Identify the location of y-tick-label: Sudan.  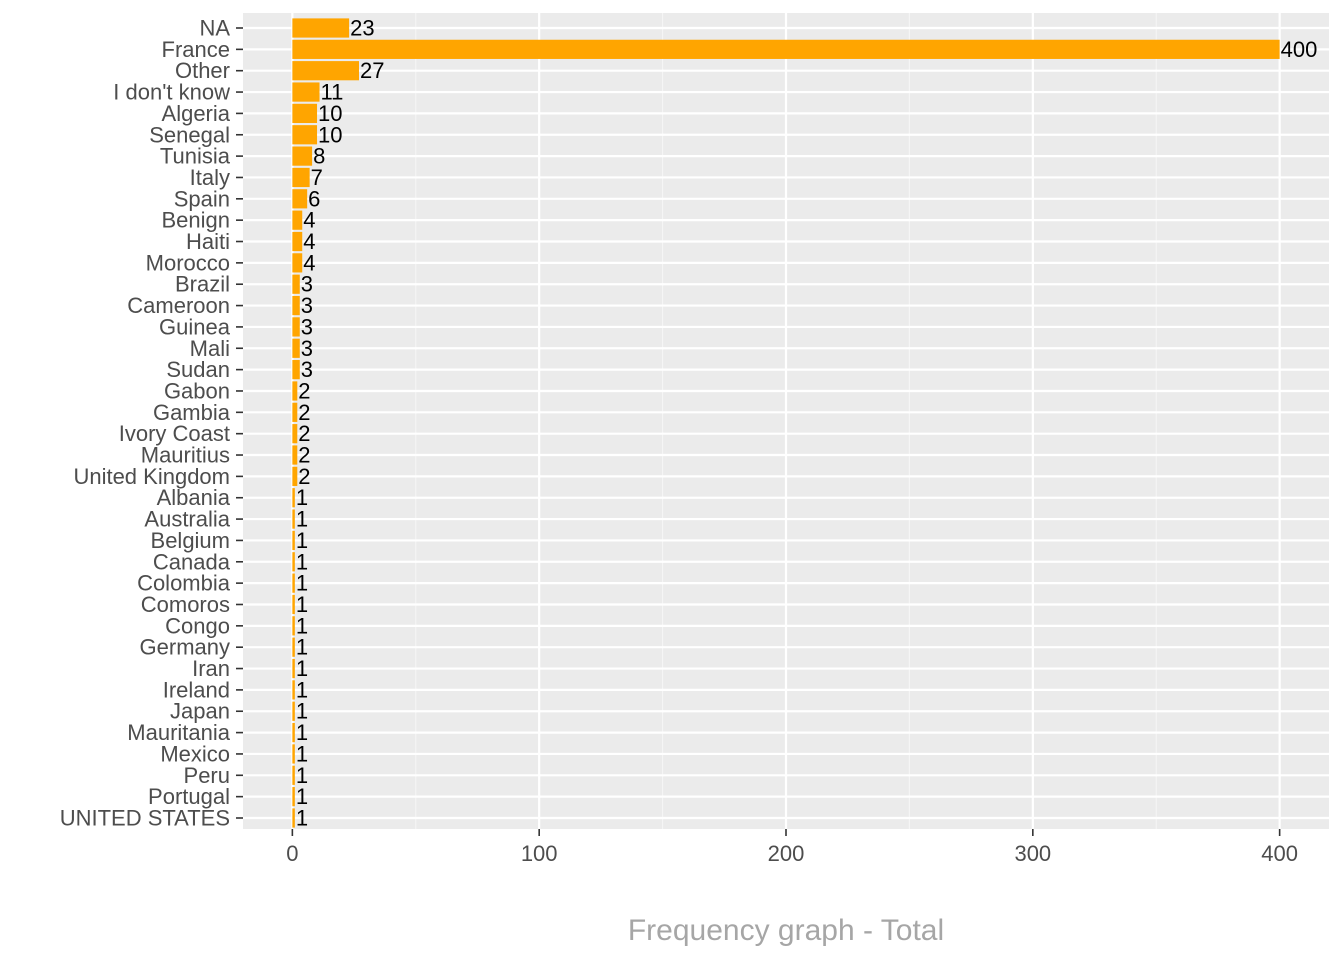
(198, 369).